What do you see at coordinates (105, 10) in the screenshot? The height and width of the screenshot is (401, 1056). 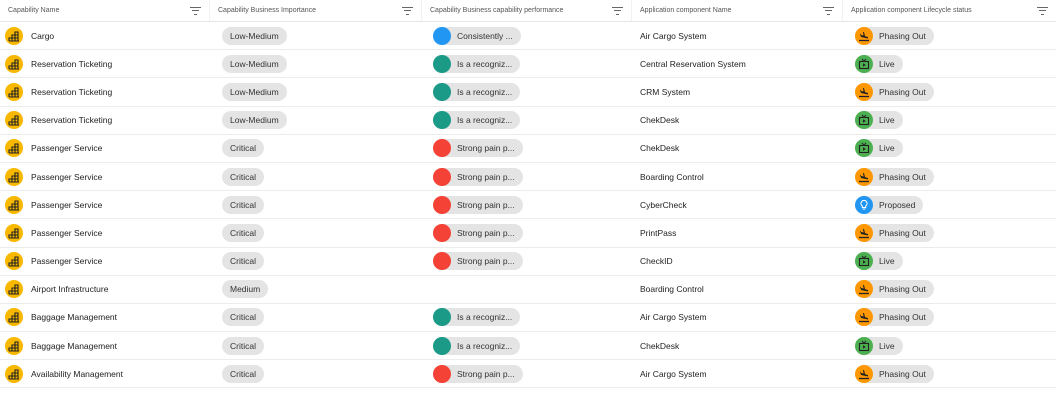 I see `column-header: Capability Name` at bounding box center [105, 10].